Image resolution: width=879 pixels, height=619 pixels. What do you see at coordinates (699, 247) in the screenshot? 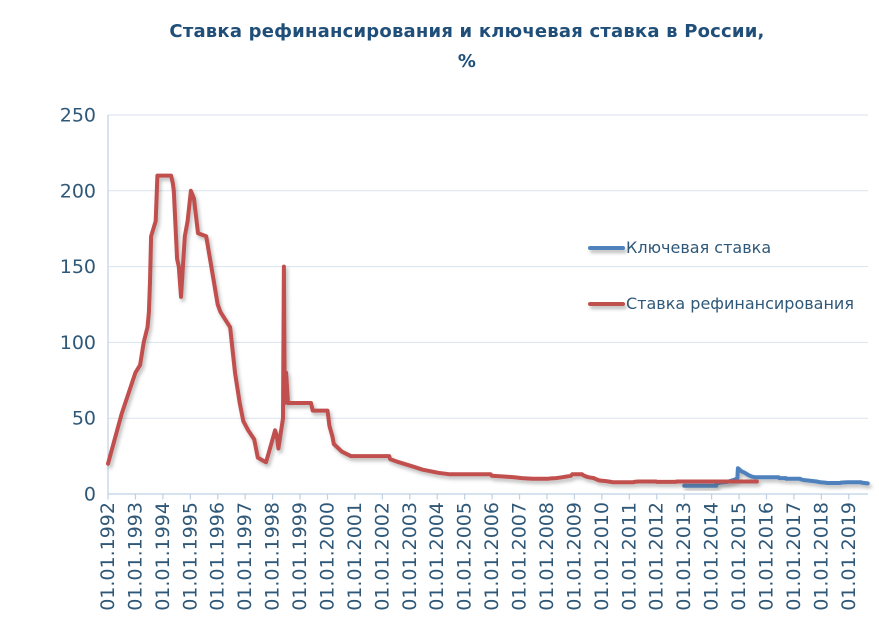
I see `legend-label-key-rate: Ключевая ставка` at bounding box center [699, 247].